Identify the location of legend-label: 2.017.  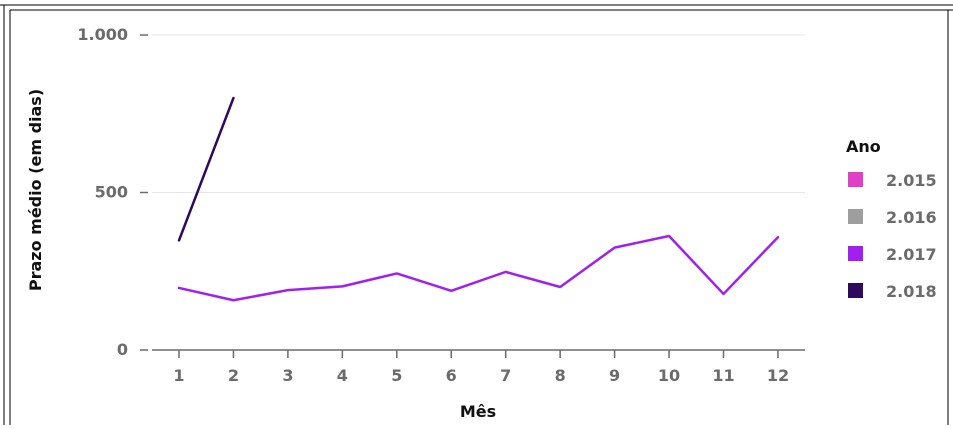
(911, 254).